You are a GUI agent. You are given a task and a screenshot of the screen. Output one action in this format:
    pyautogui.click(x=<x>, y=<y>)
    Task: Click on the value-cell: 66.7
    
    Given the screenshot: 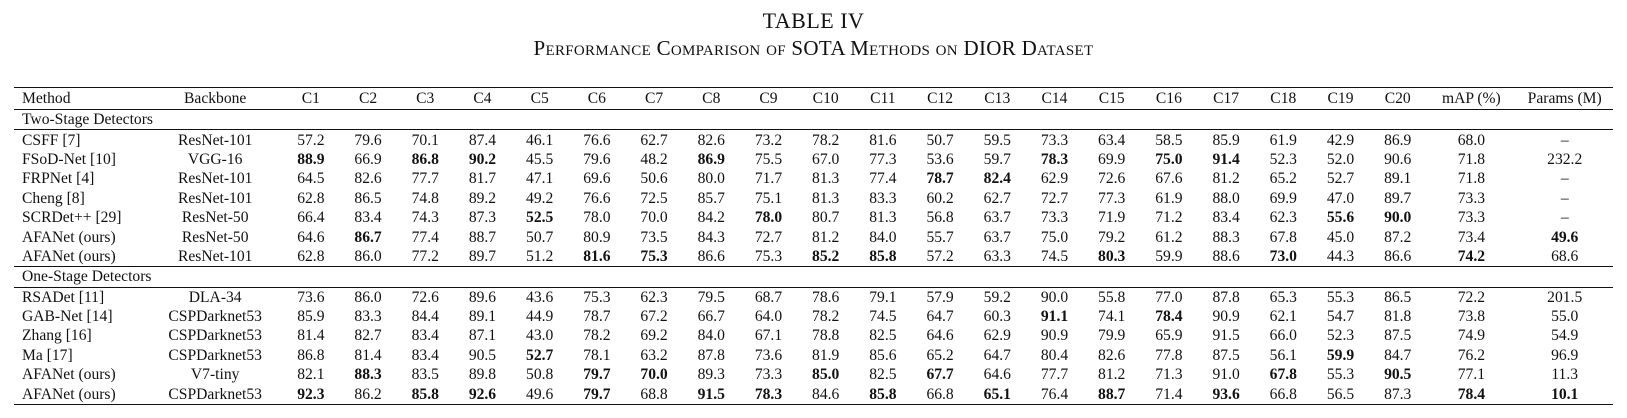 What is the action you would take?
    pyautogui.click(x=711, y=317)
    